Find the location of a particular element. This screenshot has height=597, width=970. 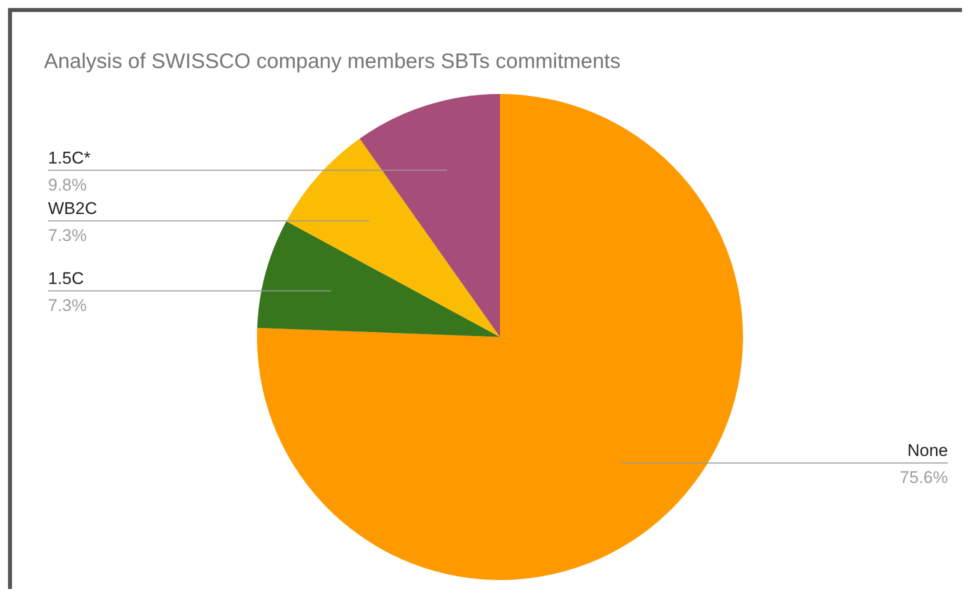

slice-label: 1.5C is located at coordinates (66, 278).